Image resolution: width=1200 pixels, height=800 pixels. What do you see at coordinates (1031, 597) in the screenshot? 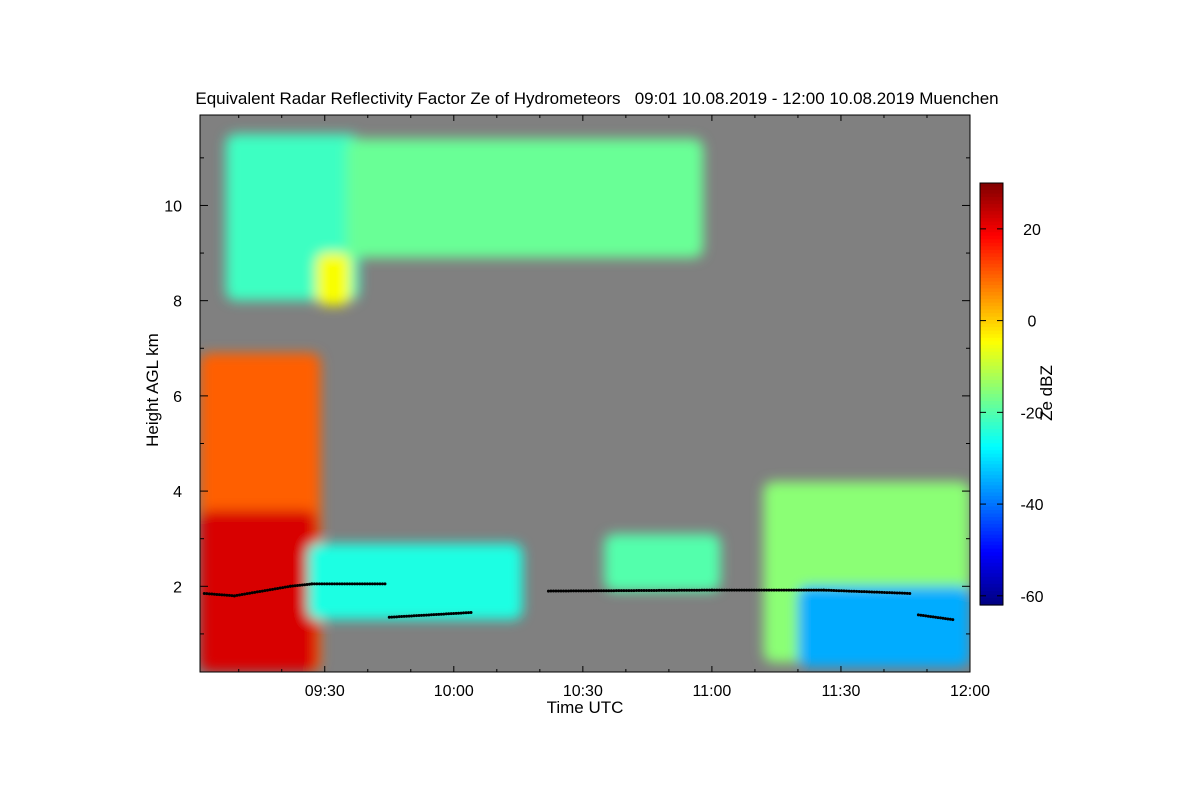
I see `colorbar-tick-label: -60` at bounding box center [1031, 597].